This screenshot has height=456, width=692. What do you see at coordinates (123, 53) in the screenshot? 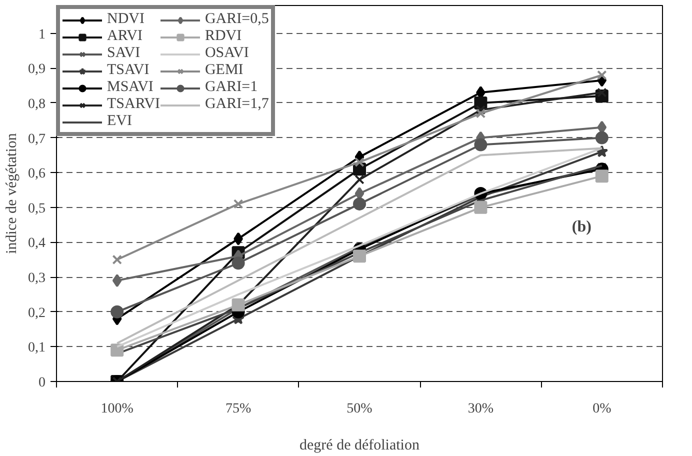
I see `legend-label: SAVI` at bounding box center [123, 53].